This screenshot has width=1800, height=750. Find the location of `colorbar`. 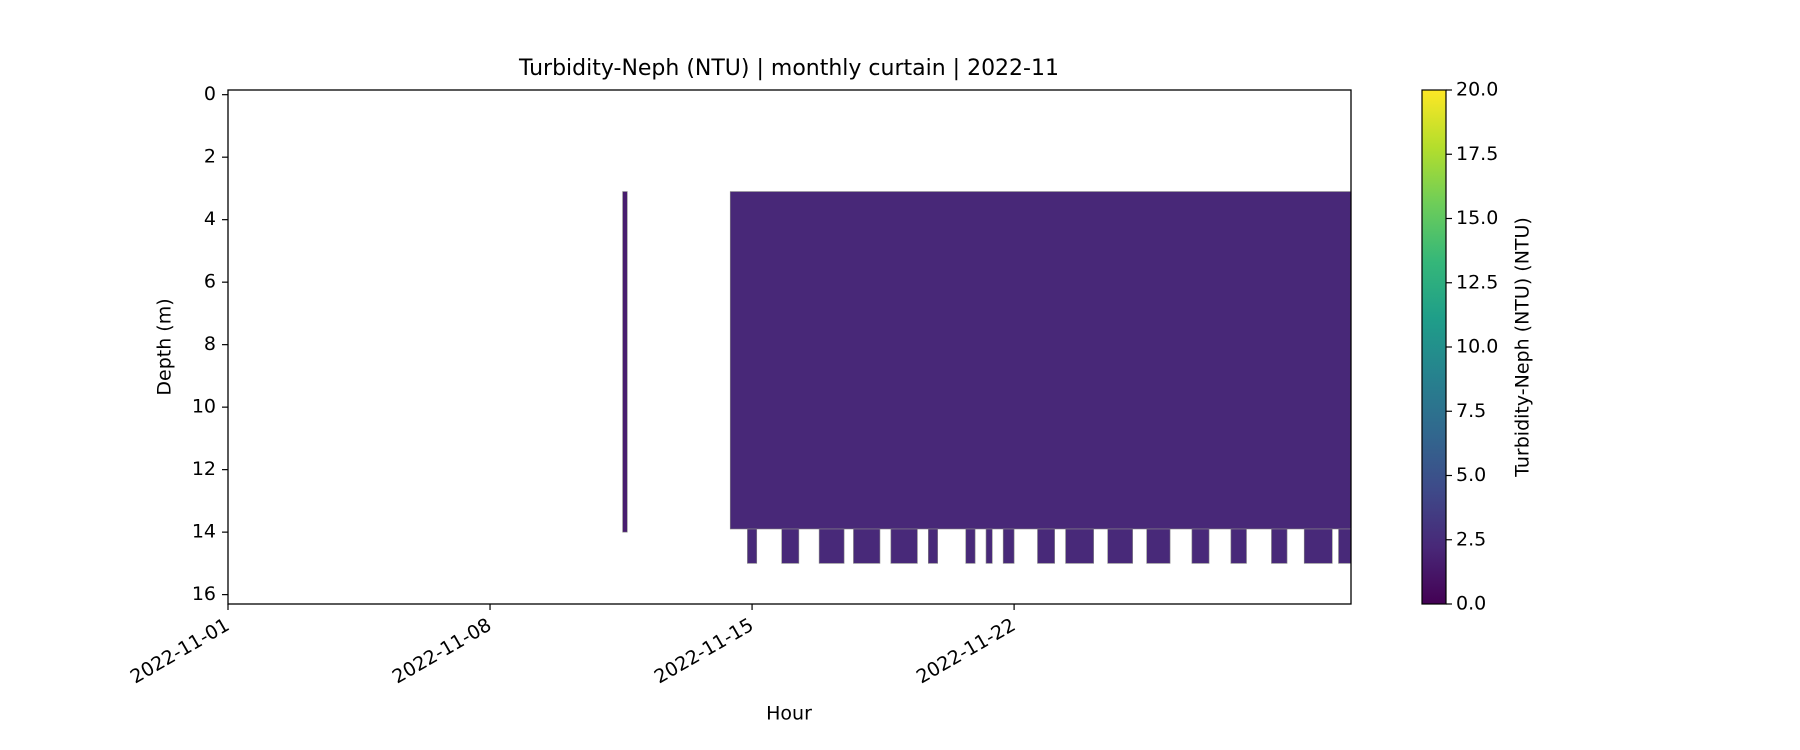

colorbar is located at coordinates (1434, 347).